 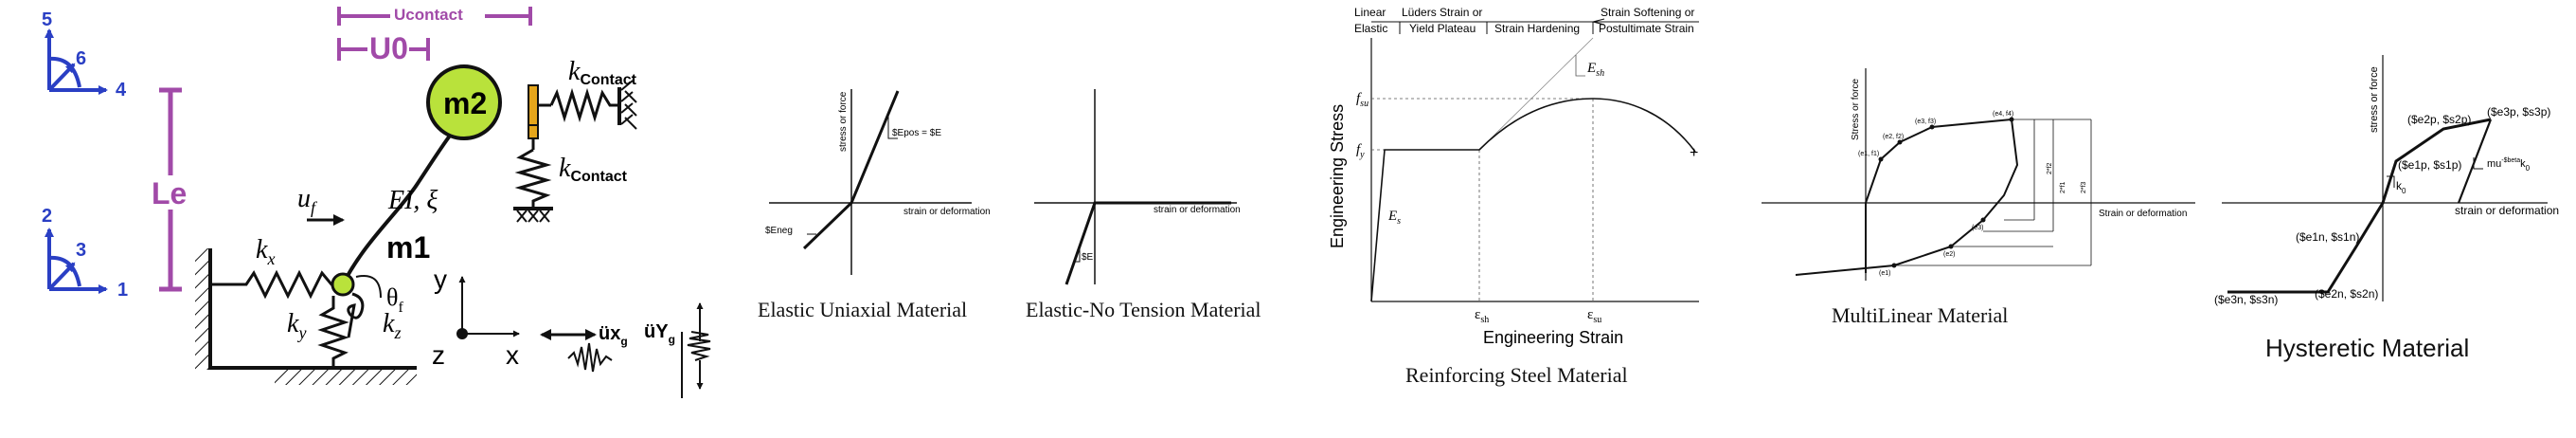 I want to click on axes-rotation-bottom, so click(x=76, y=261).